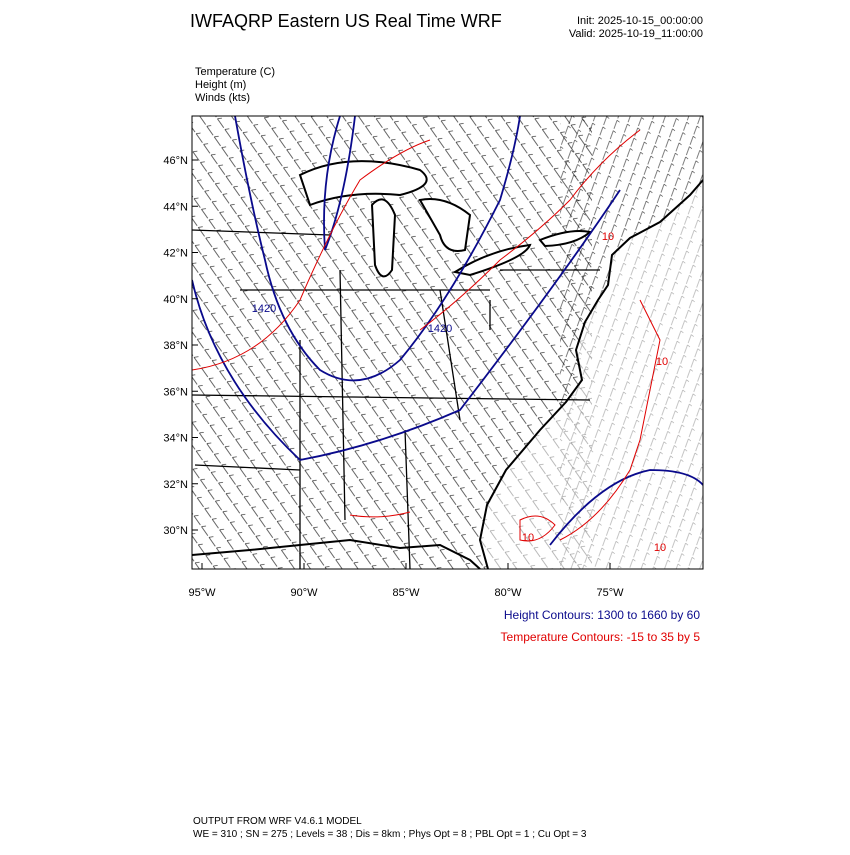 The width and height of the screenshot is (850, 855). I want to click on lat-label: 30°N, so click(175, 531).